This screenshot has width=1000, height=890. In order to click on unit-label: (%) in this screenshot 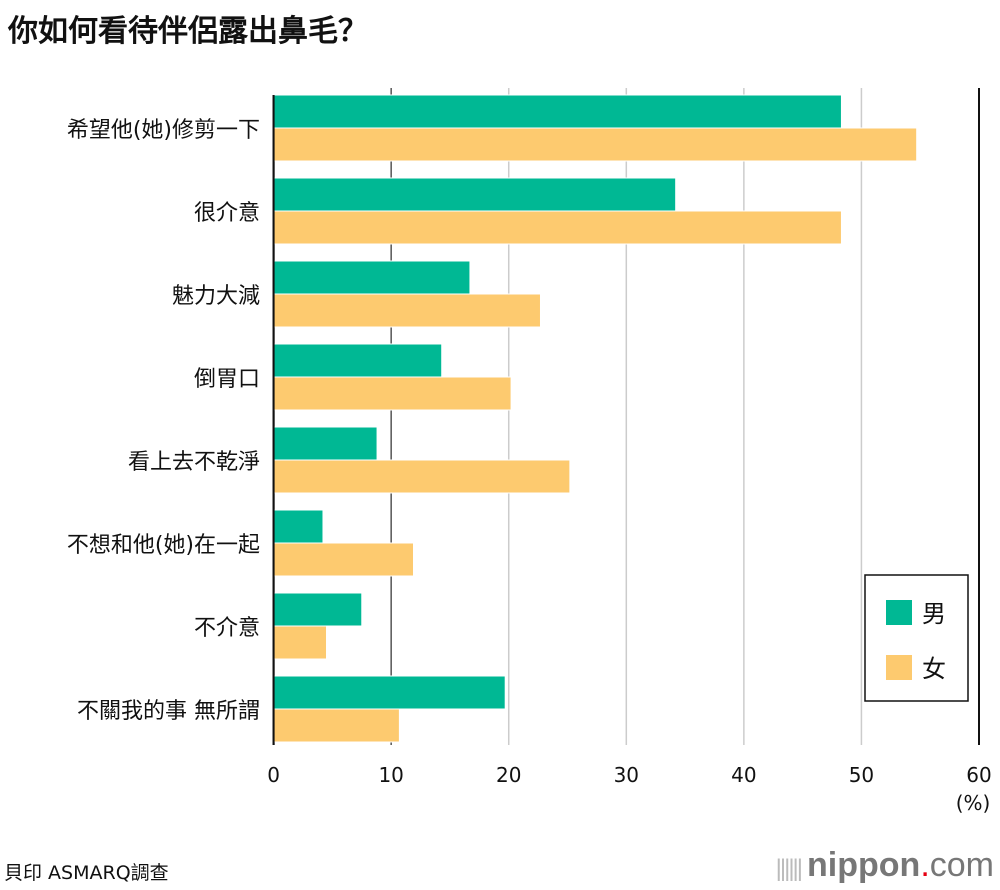, I will do `click(973, 803)`.